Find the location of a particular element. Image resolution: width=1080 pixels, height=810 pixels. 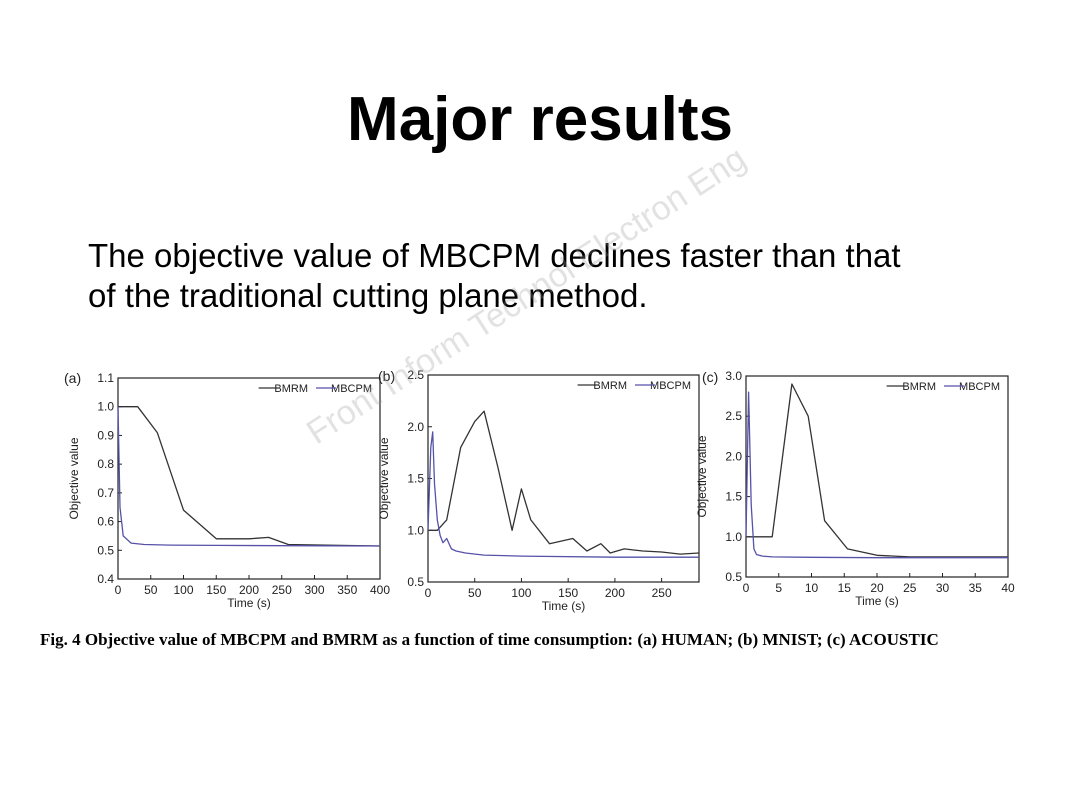

y-tick-label: 1.1 is located at coordinates (105, 378).